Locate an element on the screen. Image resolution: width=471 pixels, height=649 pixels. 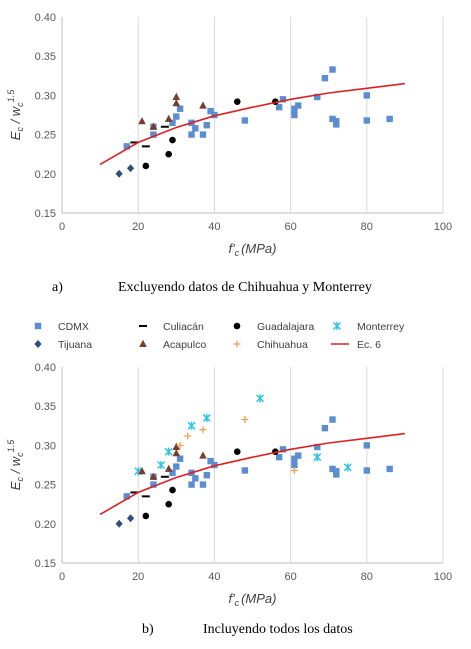
chart-a-x-tick-label: 100 is located at coordinates (443, 227).